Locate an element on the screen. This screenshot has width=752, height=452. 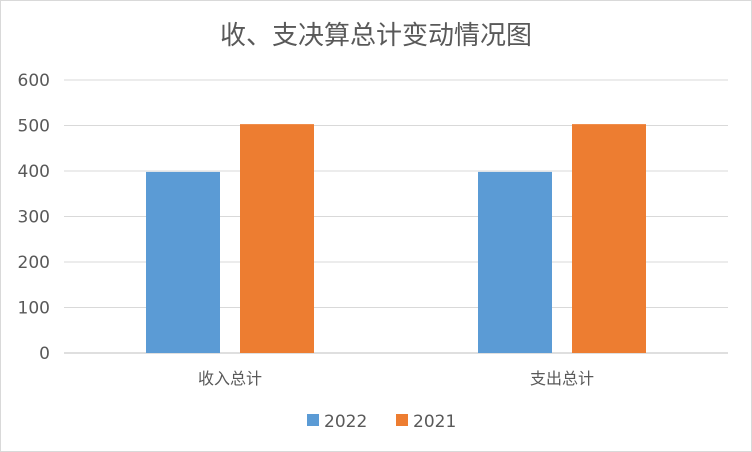
y-tick-label: 300 is located at coordinates (34, 218).